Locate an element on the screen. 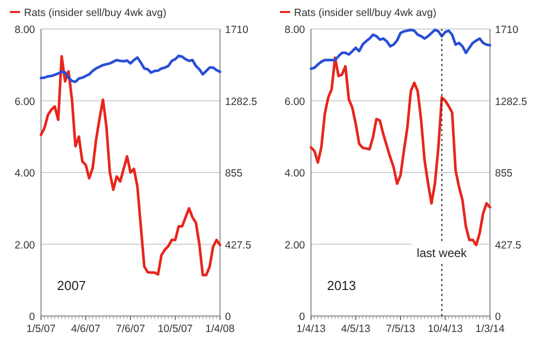 This screenshot has height=341, width=540. x-tick-label: 7/5/13 is located at coordinates (401, 329).